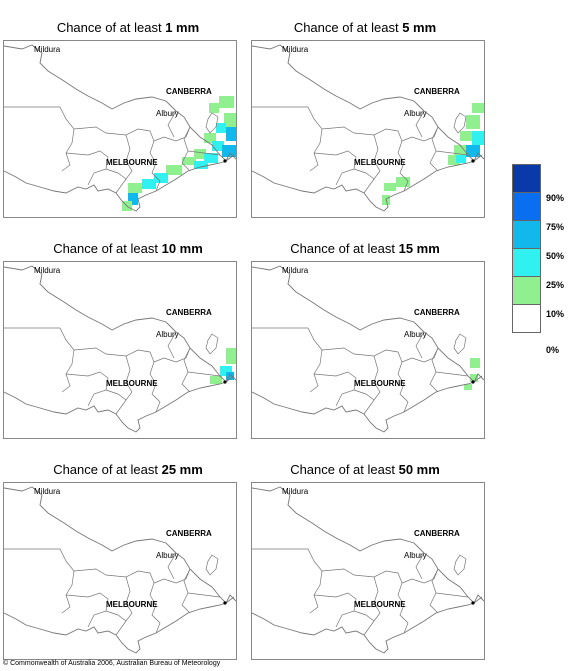 This screenshot has height=671, width=570. I want to click on panel-title-1mm: Chance of at least 1 mm, so click(128, 27).